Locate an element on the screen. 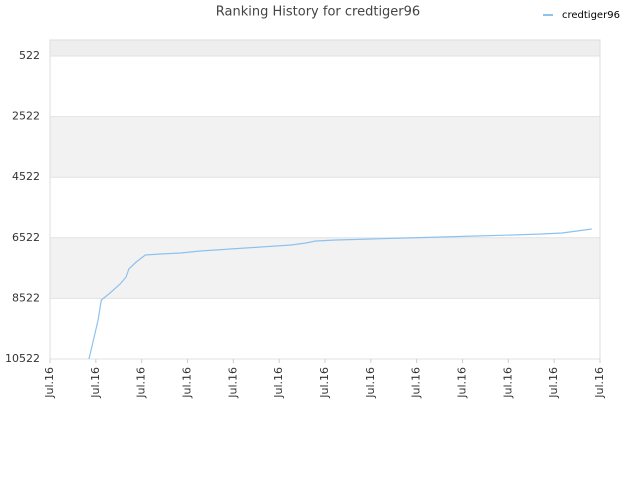 The width and height of the screenshot is (640, 484). y-tick-label: 522 is located at coordinates (29, 55).